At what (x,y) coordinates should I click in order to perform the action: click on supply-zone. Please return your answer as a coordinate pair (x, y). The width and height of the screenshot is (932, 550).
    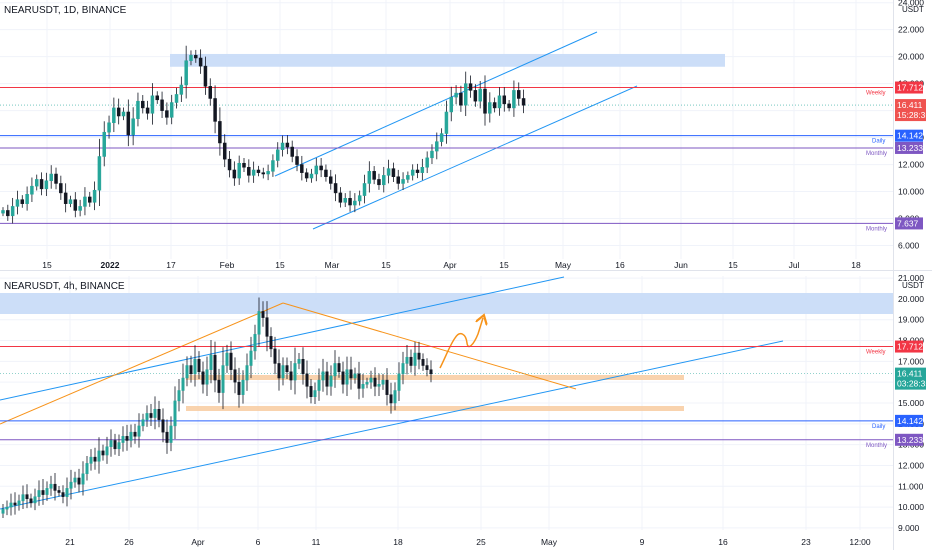
    Looking at the image, I should click on (447, 60).